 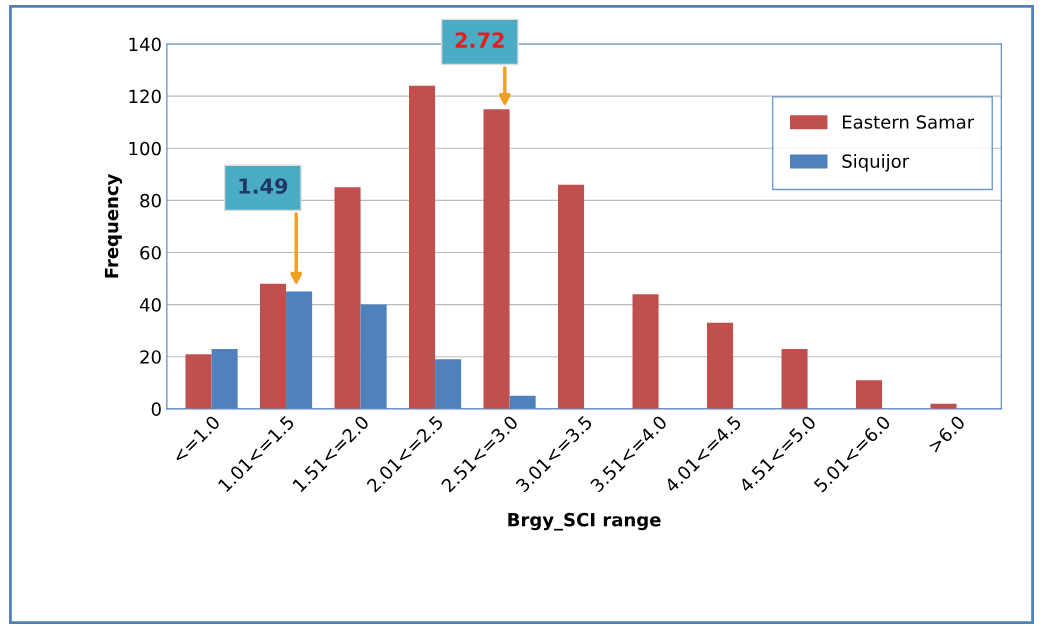 I want to click on legend-label: Siquijor, so click(x=876, y=163).